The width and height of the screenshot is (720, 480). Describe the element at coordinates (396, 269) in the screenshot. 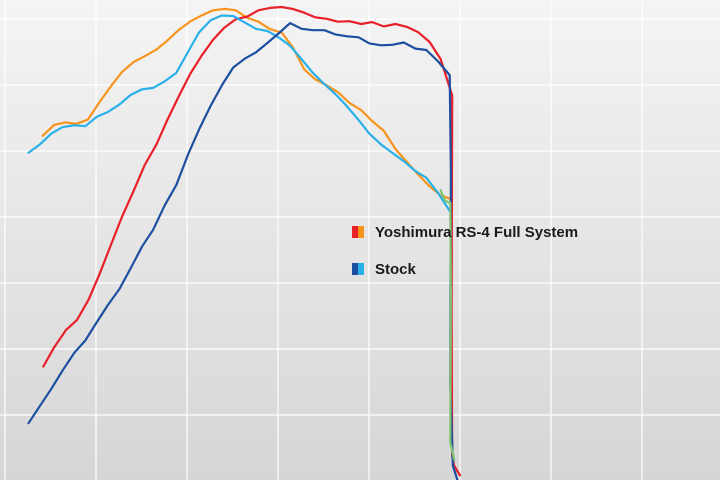

I see `legend-label: Stock` at that location.